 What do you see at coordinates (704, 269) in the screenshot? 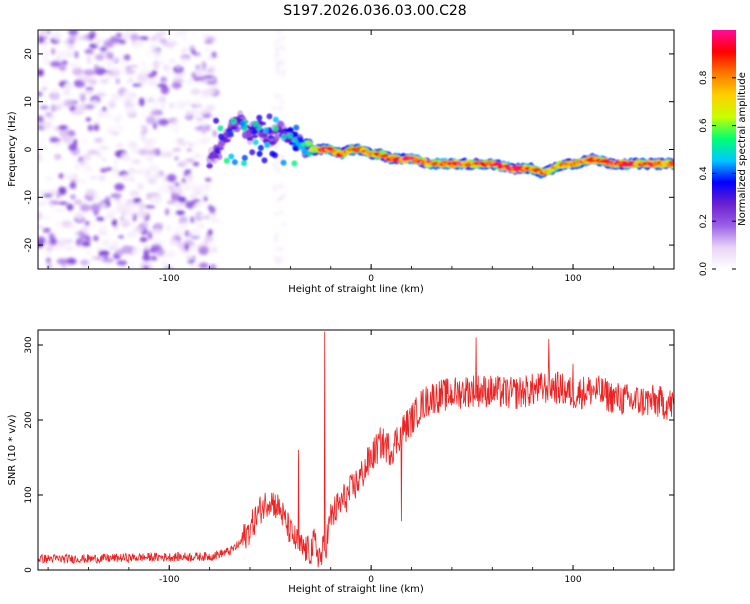
I see `colorbar-tick-label: 0.0` at bounding box center [704, 269].